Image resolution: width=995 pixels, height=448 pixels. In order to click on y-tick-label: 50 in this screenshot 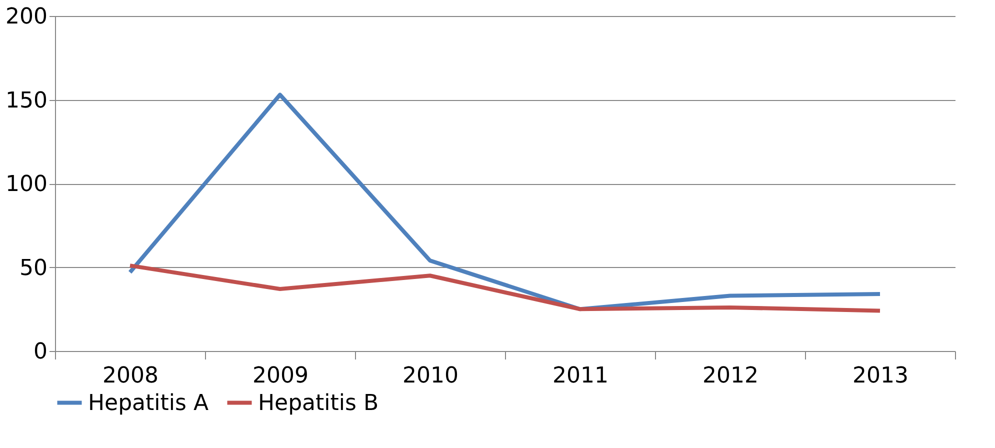, I will do `click(34, 268)`.